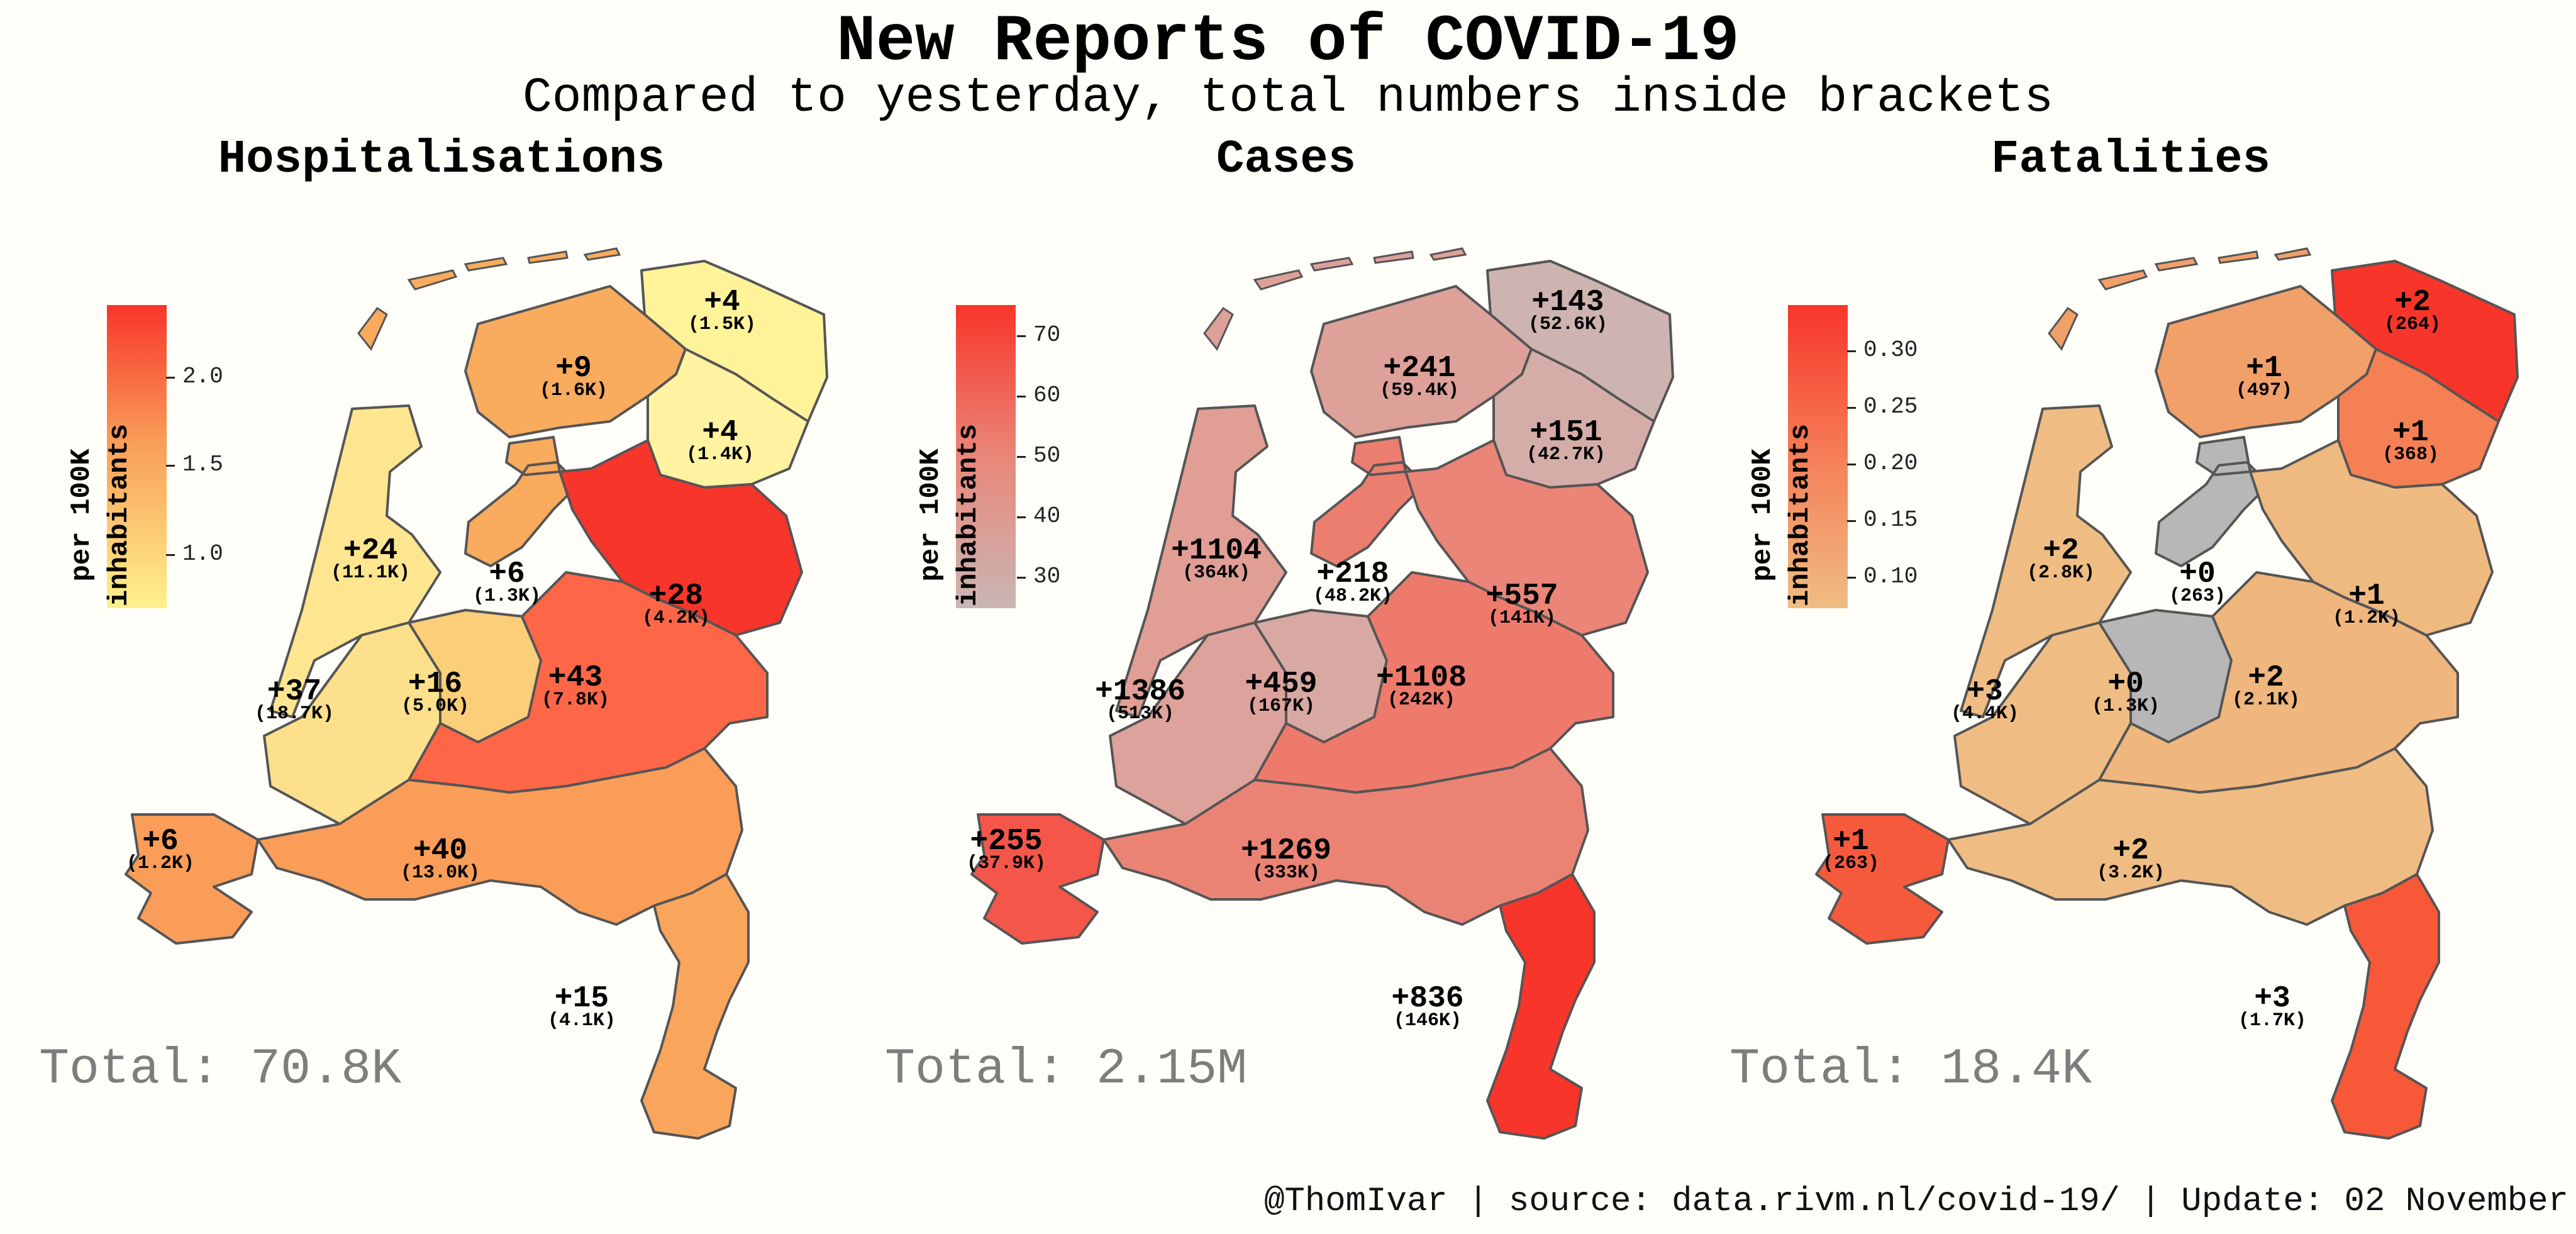 The width and height of the screenshot is (2576, 1234). I want to click on region-total-label-gelderland: (7.8K), so click(575, 700).